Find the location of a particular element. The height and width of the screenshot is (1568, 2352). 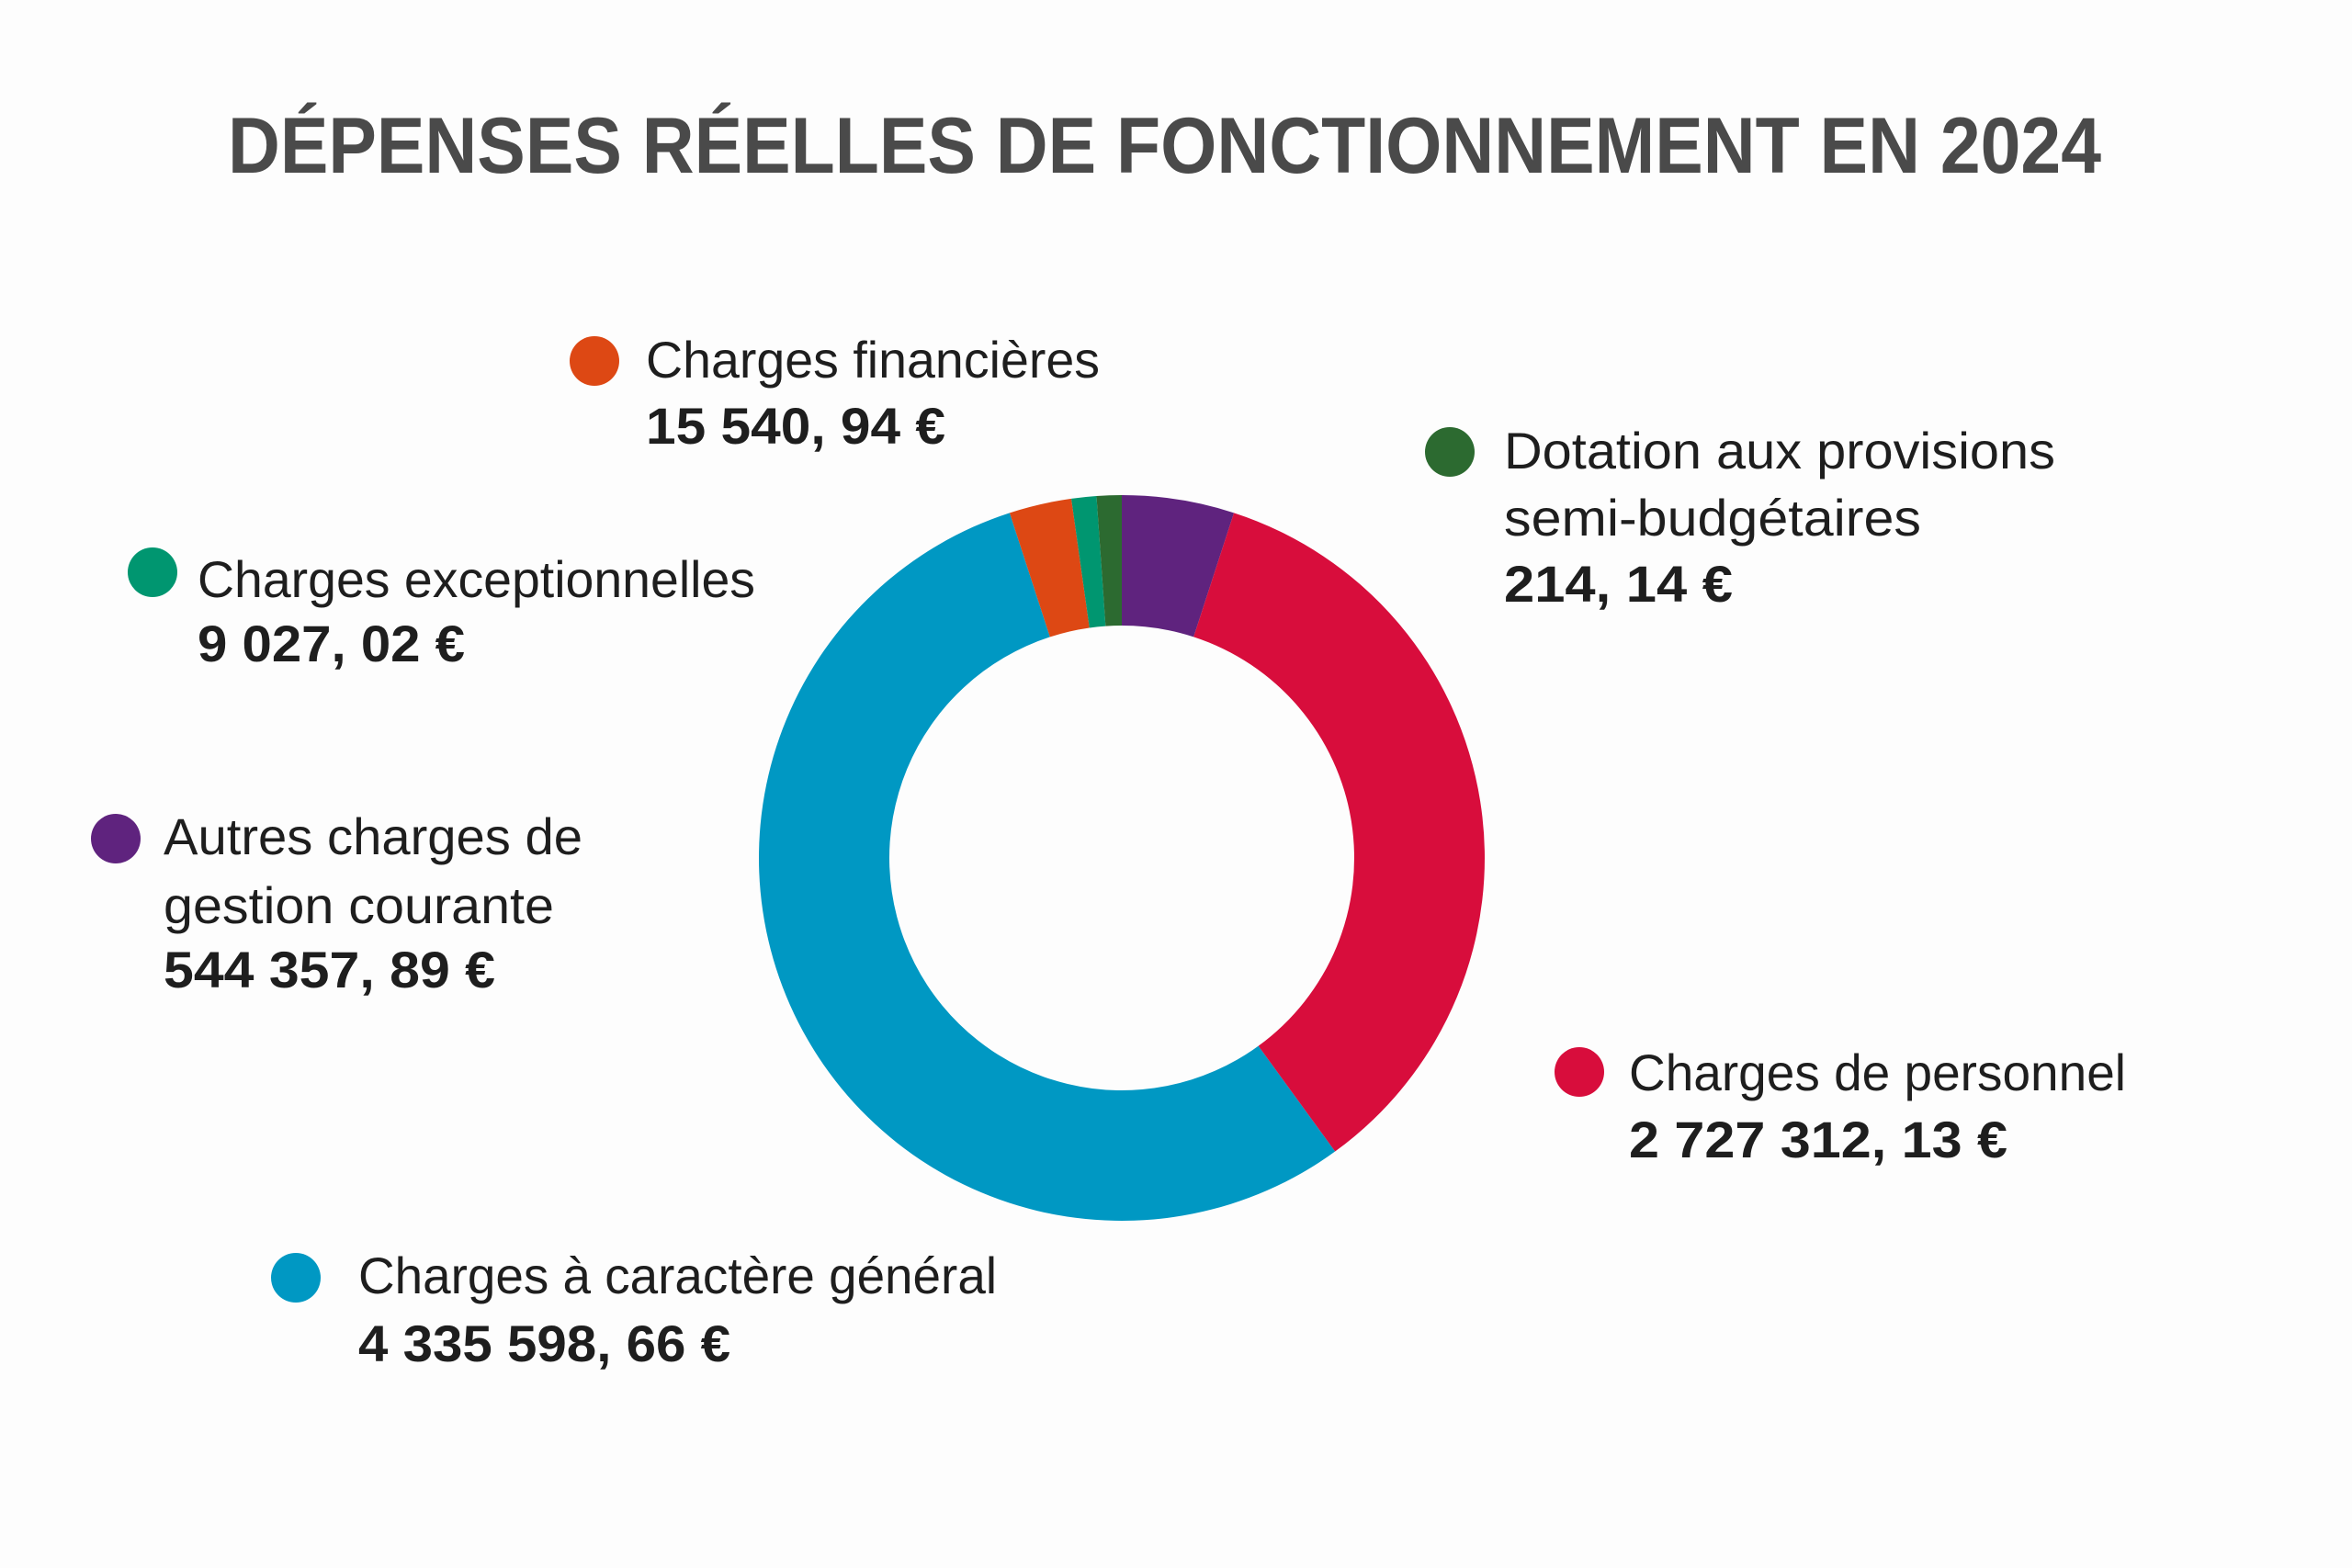

legend-value: 214, 14 € is located at coordinates (1618, 584).